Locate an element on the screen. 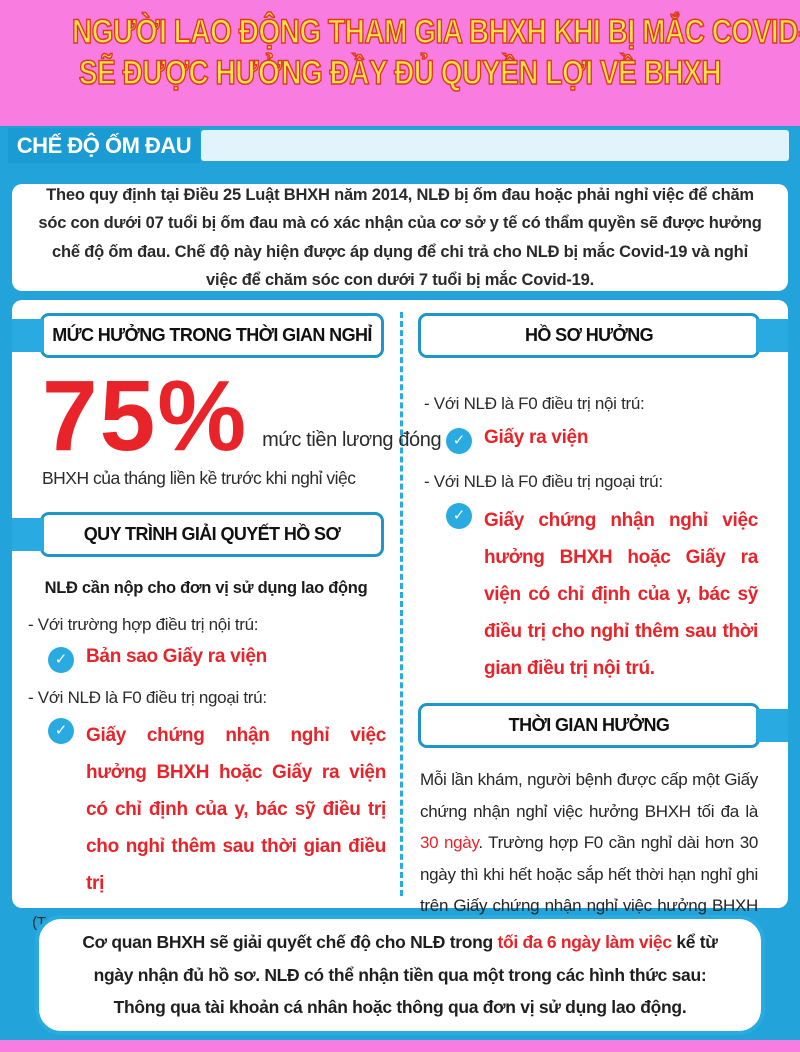 The width and height of the screenshot is (800, 1052). benefit-rate-figure: 75% mức tiền lương đóng is located at coordinates (242, 416).